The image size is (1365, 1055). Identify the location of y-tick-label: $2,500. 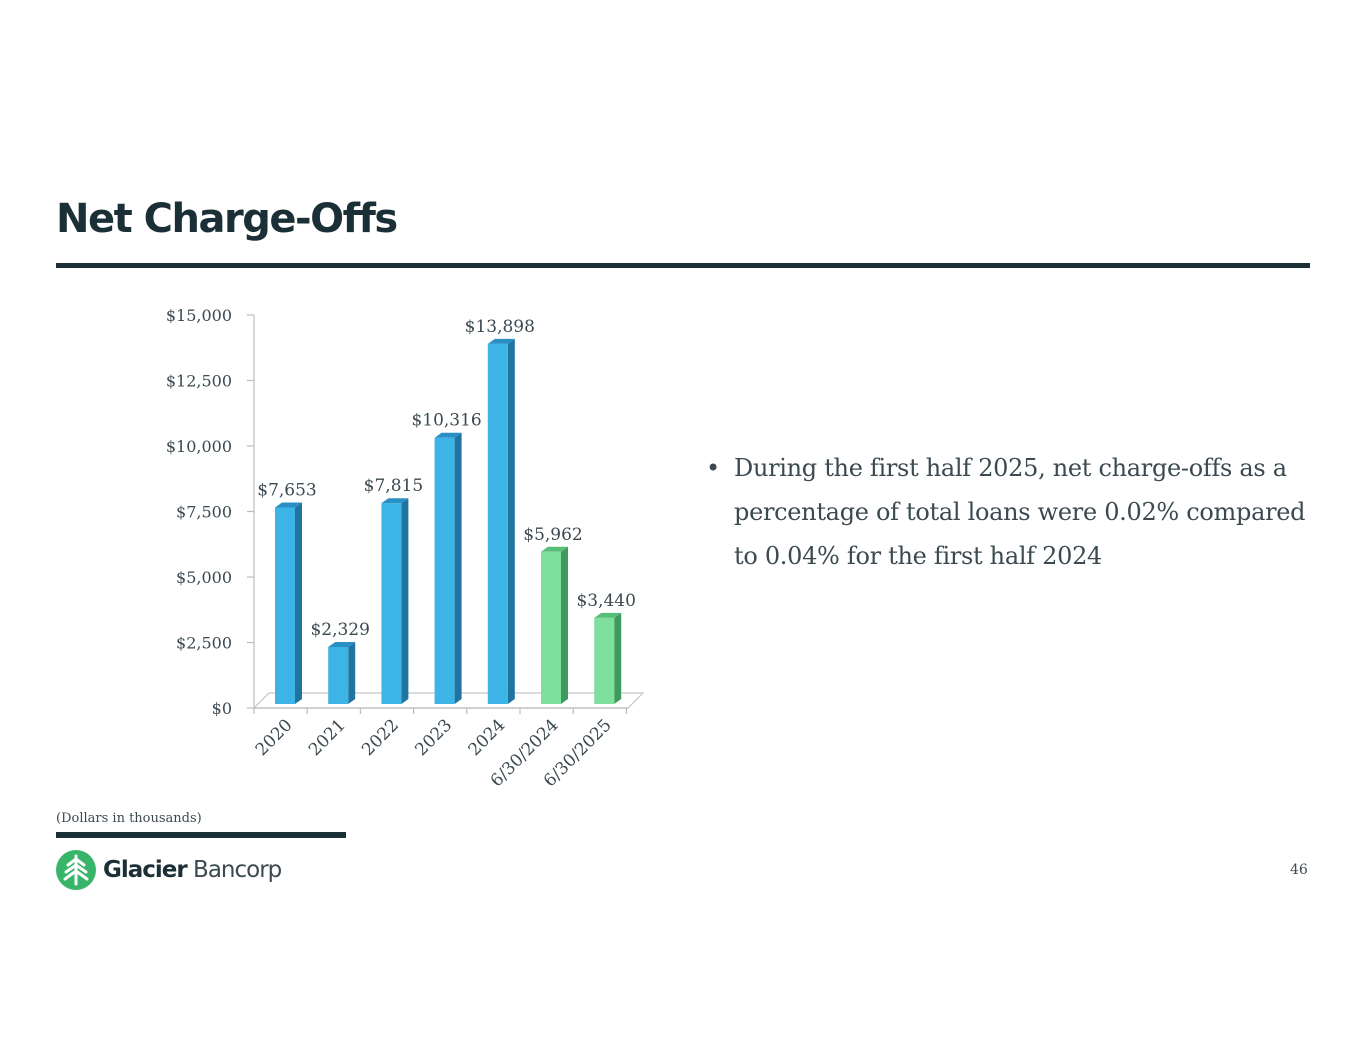
(204, 643).